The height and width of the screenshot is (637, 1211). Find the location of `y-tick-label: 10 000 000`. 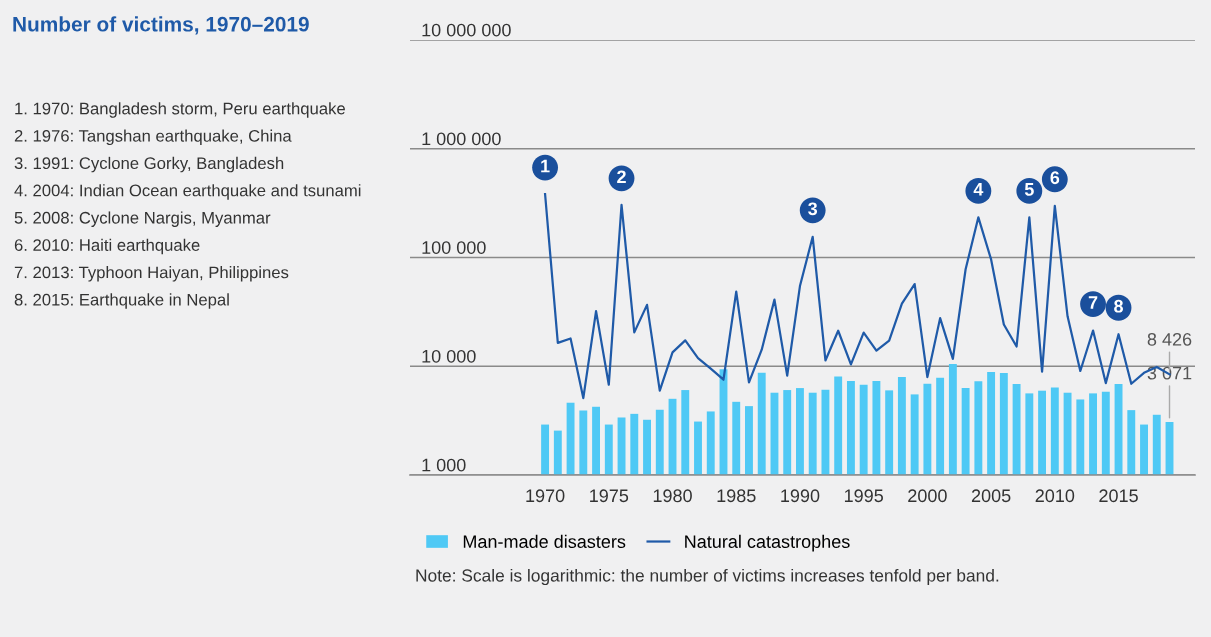

y-tick-label: 10 000 000 is located at coordinates (466, 30).